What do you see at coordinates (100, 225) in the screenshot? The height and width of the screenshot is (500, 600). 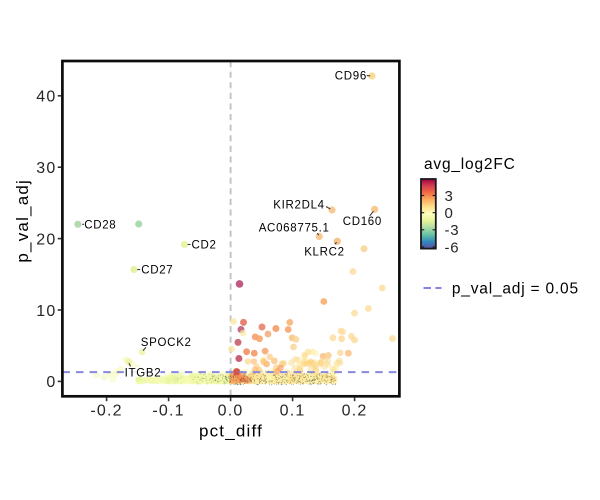 I see `svg-text: CD28` at bounding box center [100, 225].